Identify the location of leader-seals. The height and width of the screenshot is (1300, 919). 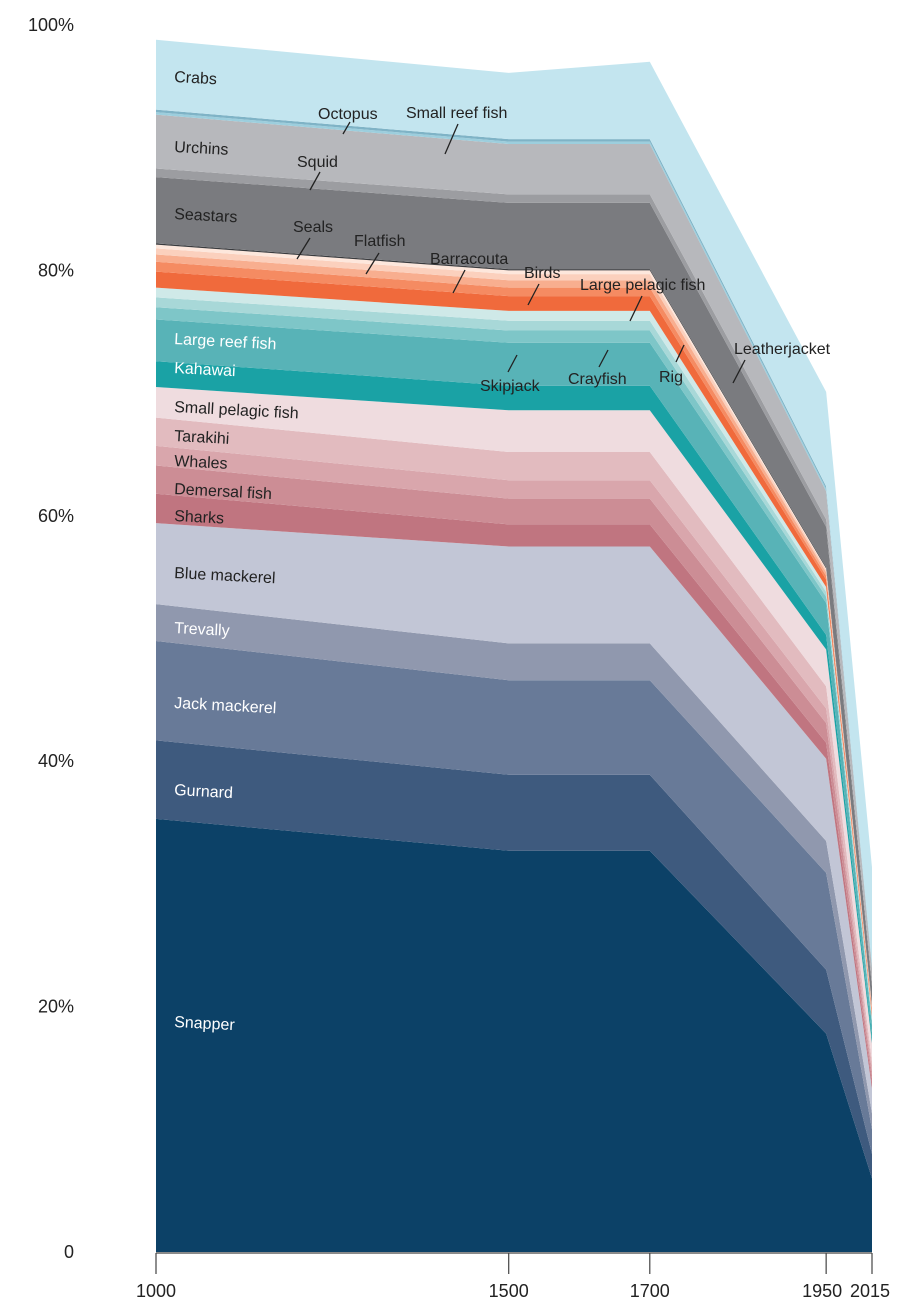
(303, 248).